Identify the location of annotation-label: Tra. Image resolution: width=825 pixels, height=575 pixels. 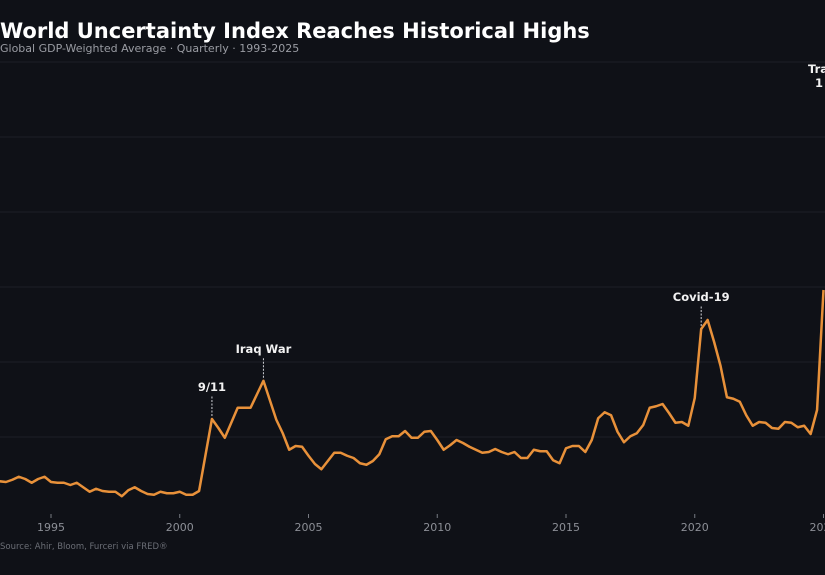
(816, 69).